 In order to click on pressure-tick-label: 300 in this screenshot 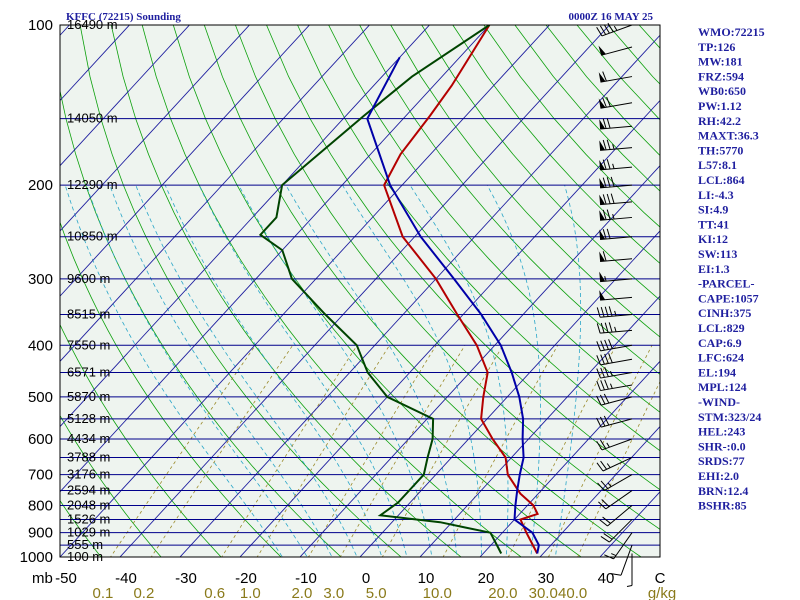, I will do `click(40, 279)`.